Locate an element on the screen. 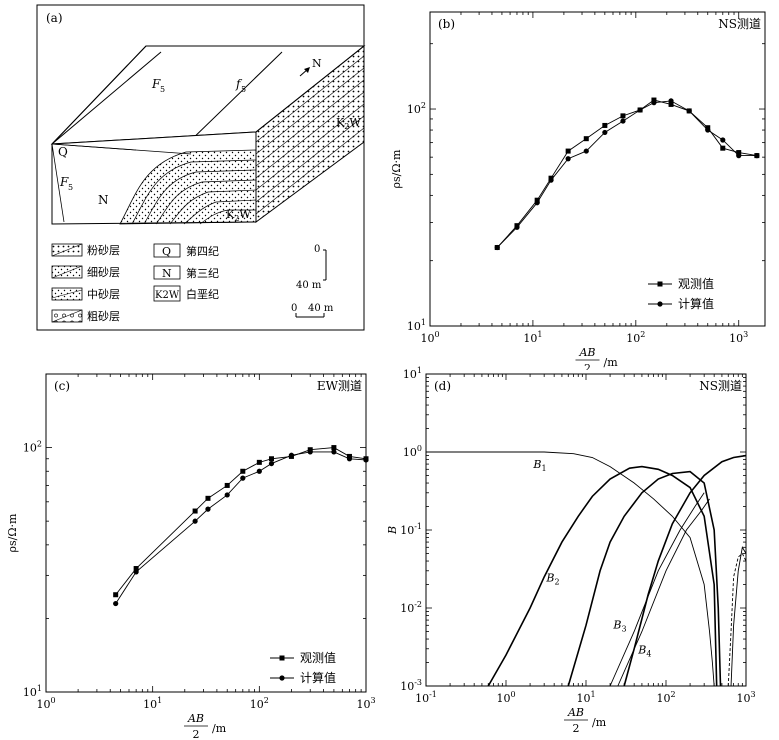 Image resolution: width=779 pixels, height=740 pixels. y-axis-label: ρs/Ω·m is located at coordinates (12, 532).